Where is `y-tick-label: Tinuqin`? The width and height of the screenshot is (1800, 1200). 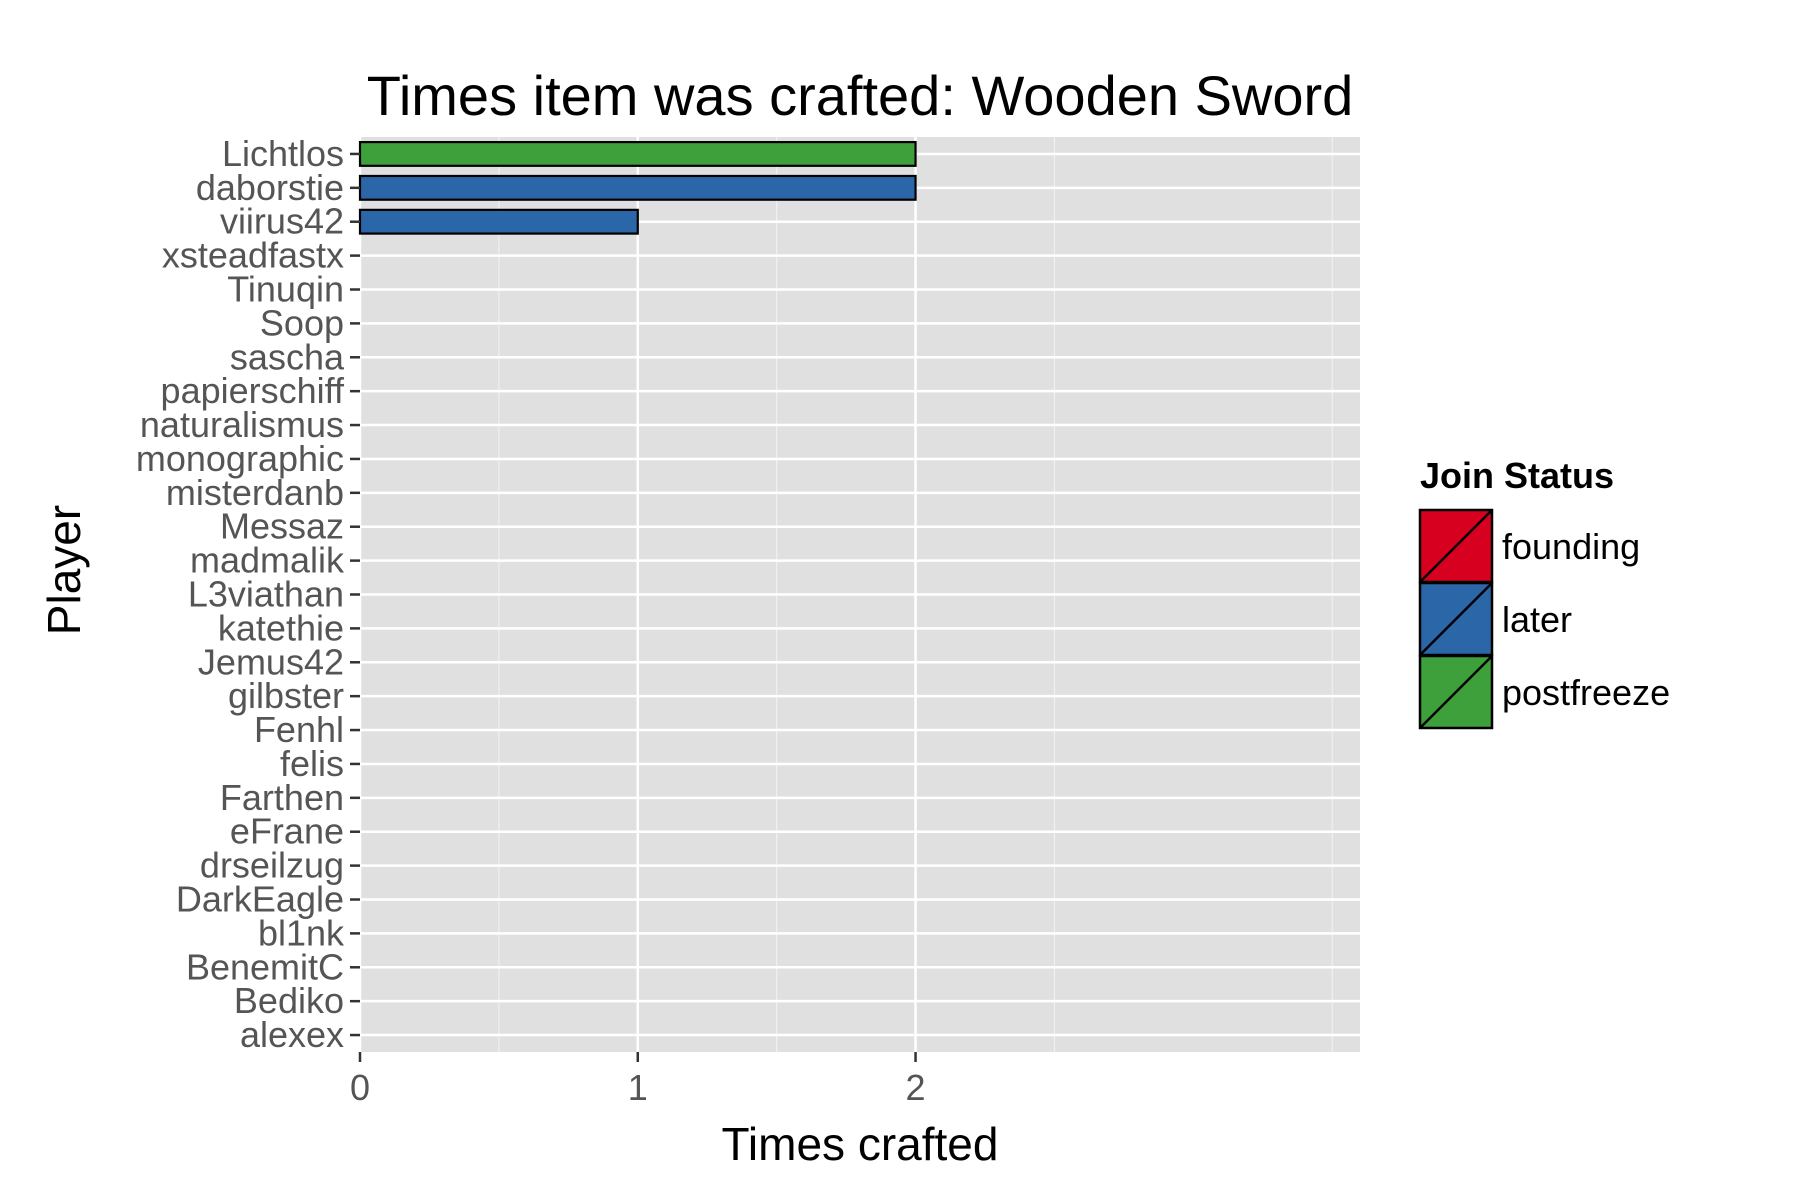 y-tick-label: Tinuqin is located at coordinates (285, 289).